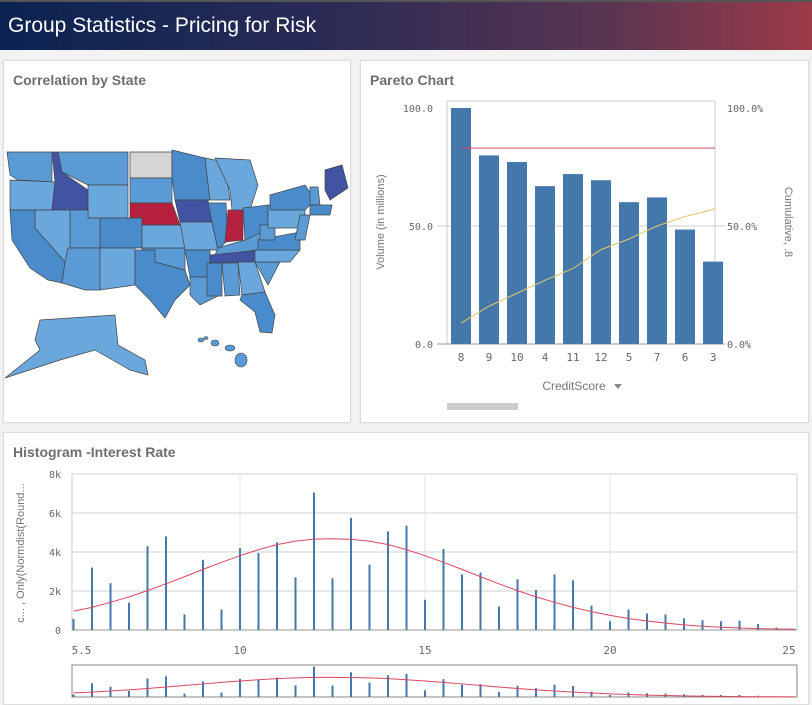 The height and width of the screenshot is (705, 812). Describe the element at coordinates (58, 631) in the screenshot. I see `histogram-y-tick: 0` at that location.